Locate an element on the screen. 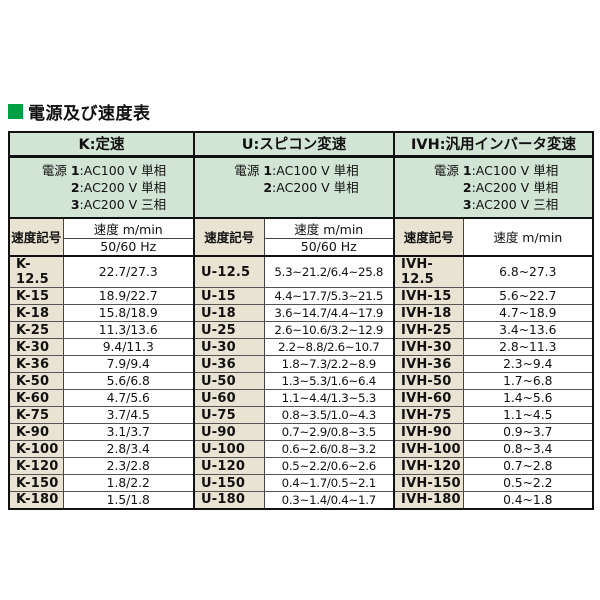  speed-code-u: U-25 is located at coordinates (229, 330).